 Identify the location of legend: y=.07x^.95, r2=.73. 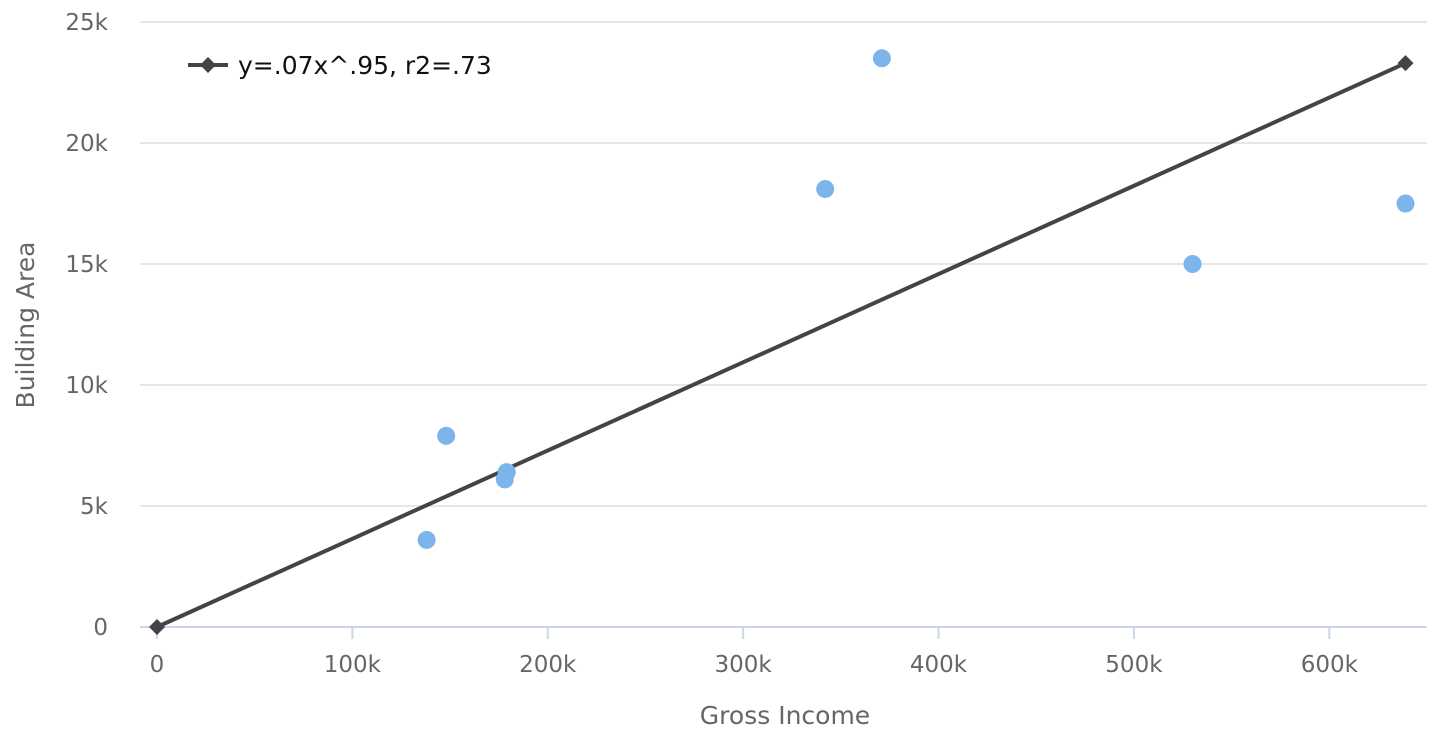
(340, 65).